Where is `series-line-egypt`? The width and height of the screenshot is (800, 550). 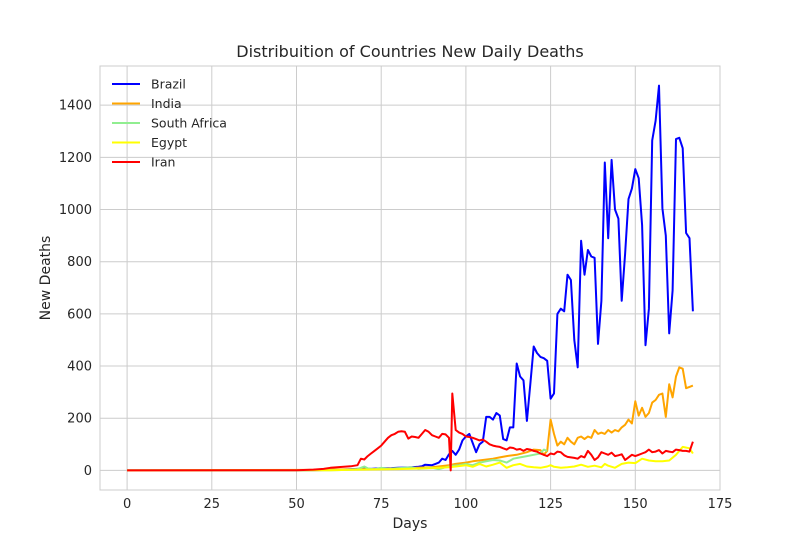
series-line-egypt is located at coordinates (410, 458).